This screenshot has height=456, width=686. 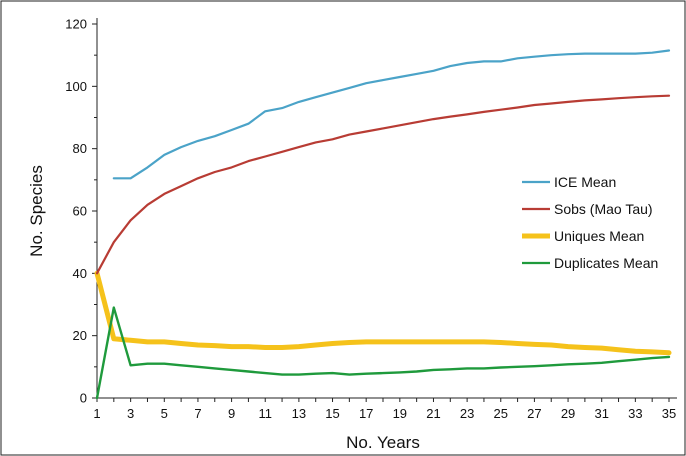 What do you see at coordinates (130, 413) in the screenshot?
I see `x-tick-label: 3` at bounding box center [130, 413].